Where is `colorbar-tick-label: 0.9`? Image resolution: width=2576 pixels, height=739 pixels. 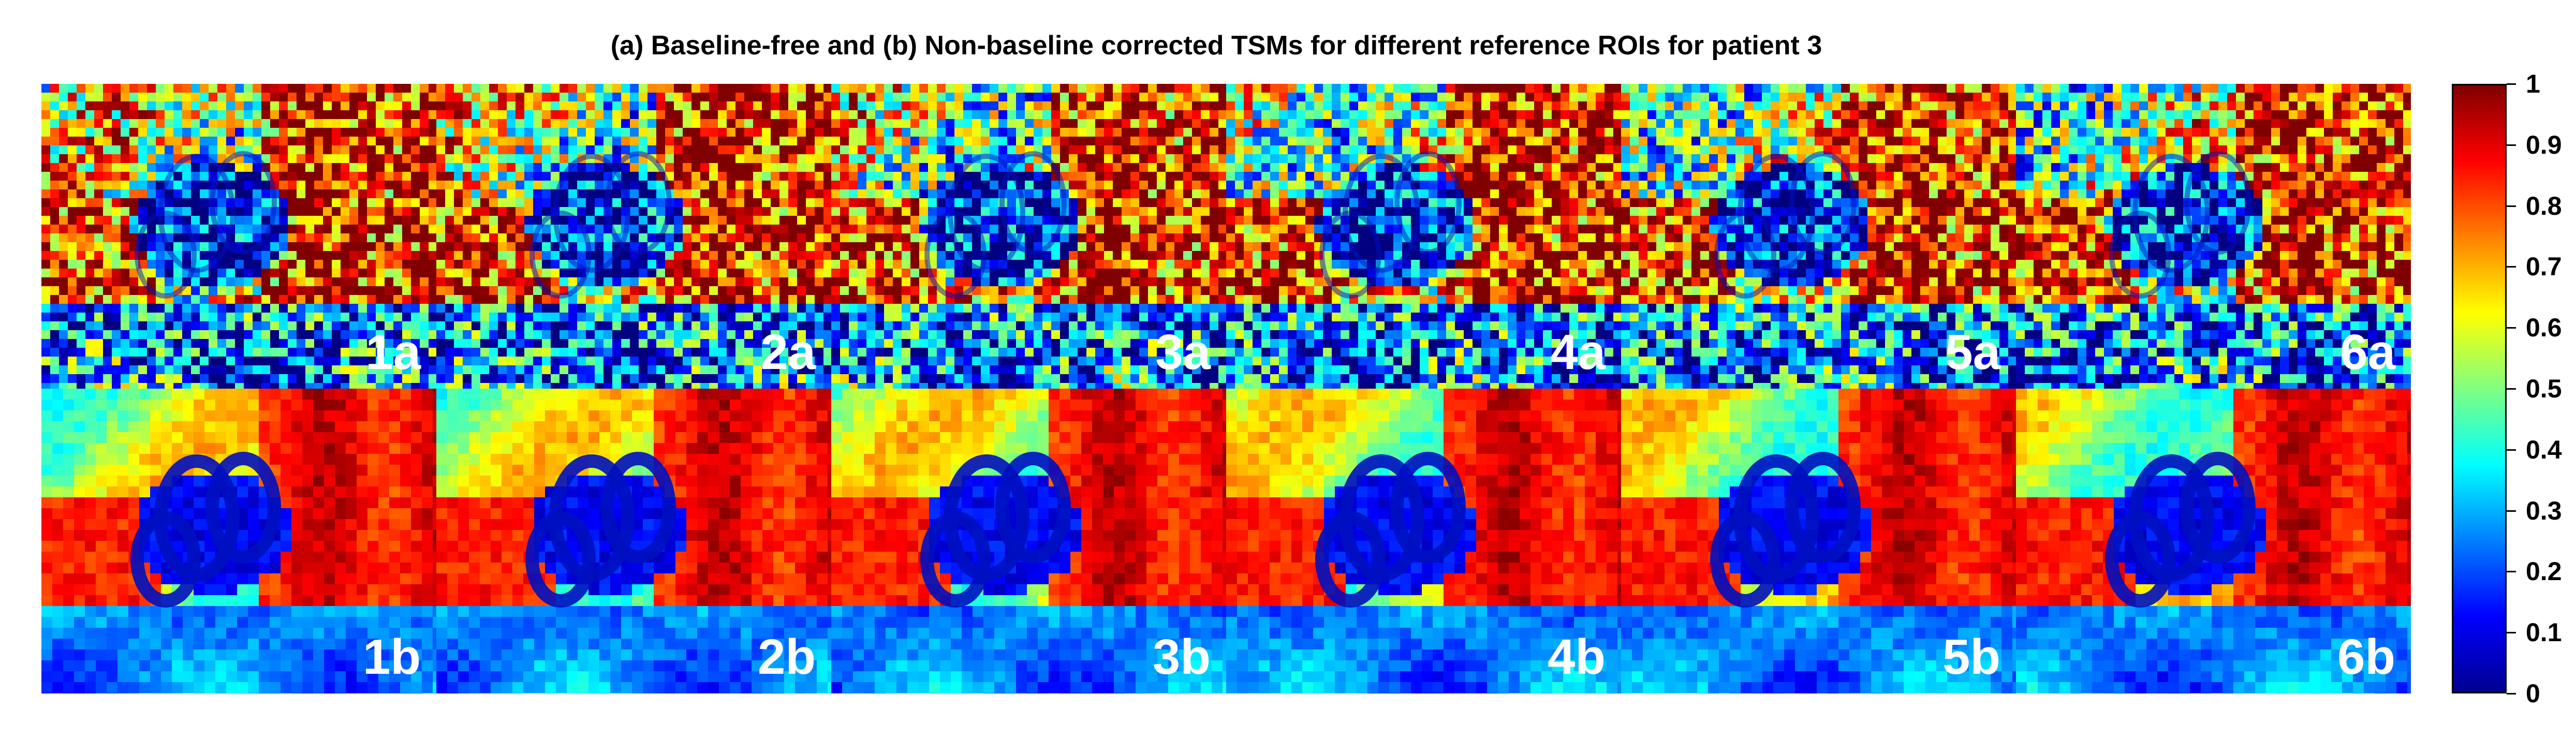 colorbar-tick-label: 0.9 is located at coordinates (2544, 144).